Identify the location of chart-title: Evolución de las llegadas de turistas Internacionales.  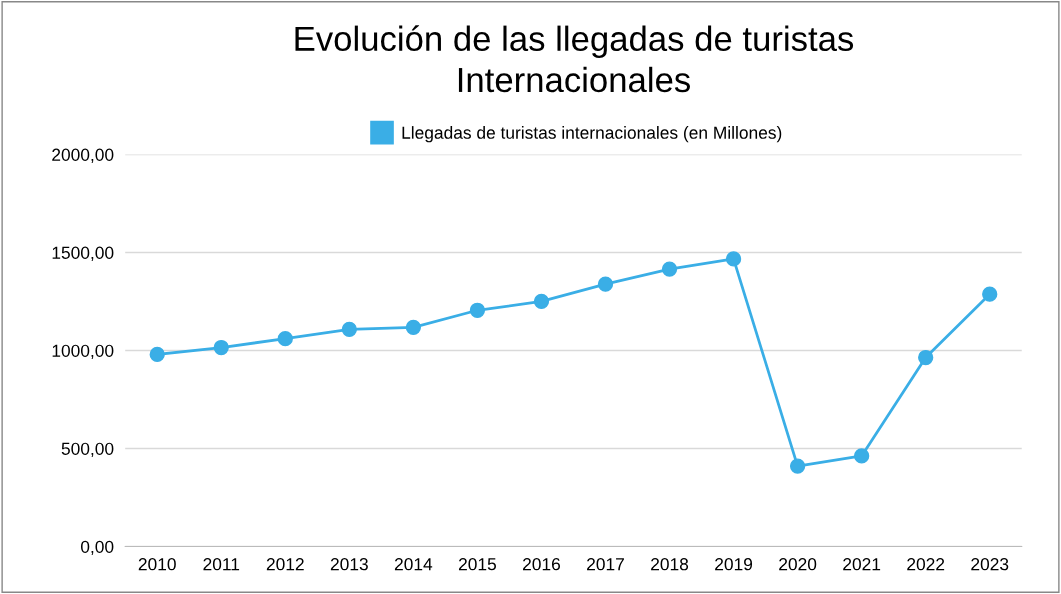
(574, 59).